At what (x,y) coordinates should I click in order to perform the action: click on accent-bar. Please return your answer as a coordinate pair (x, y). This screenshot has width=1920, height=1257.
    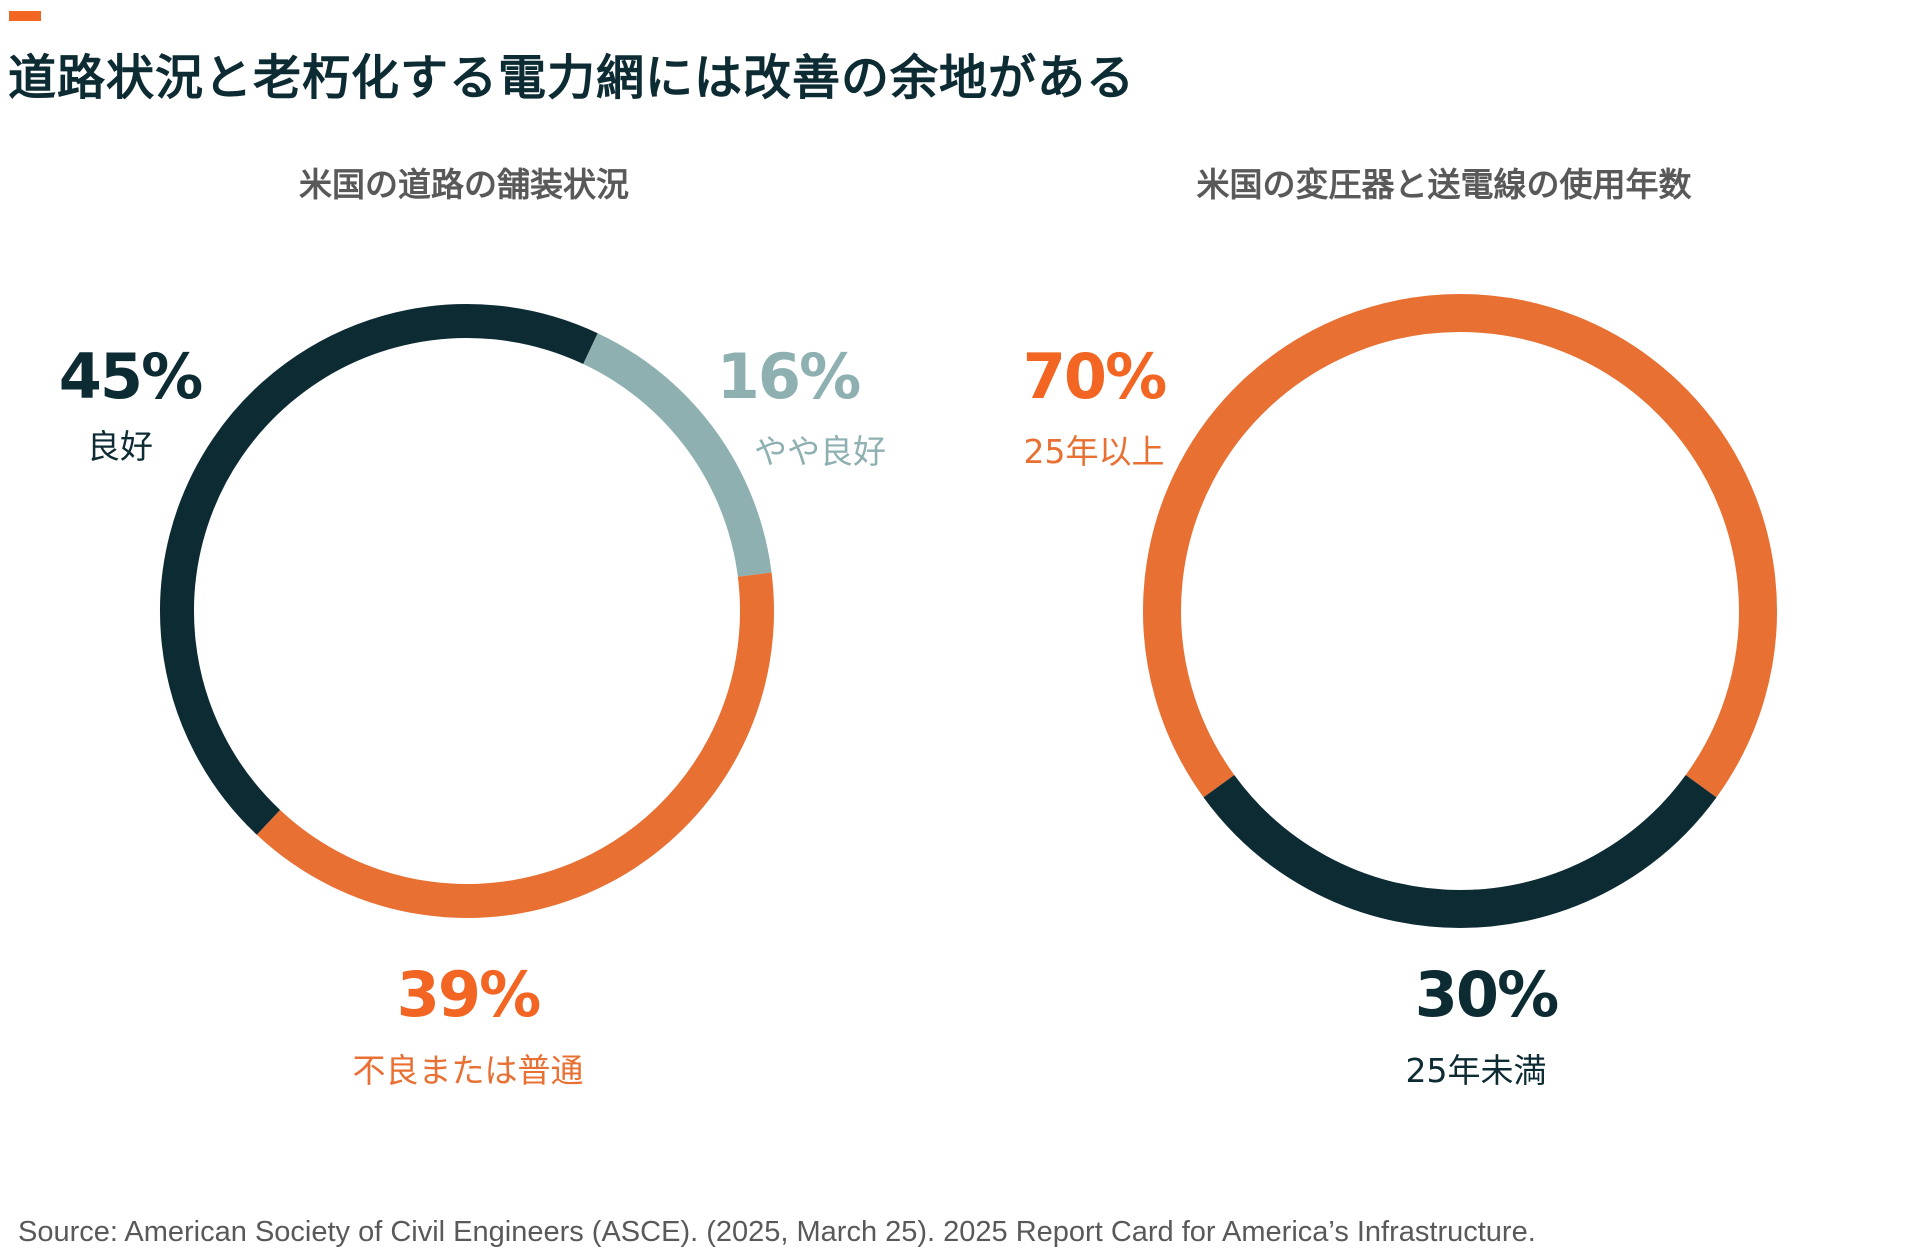
    Looking at the image, I should click on (25, 16).